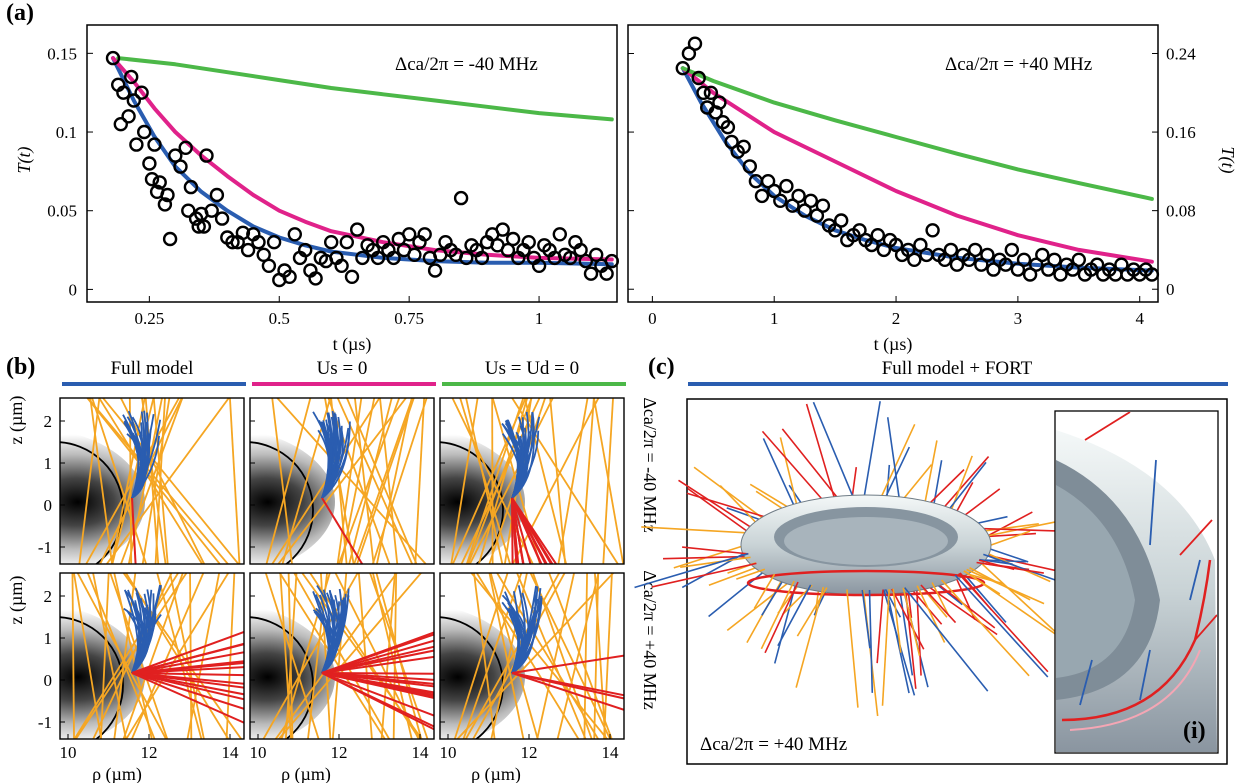 The image size is (1237, 783). Describe the element at coordinates (1181, 53) in the screenshot. I see `plot-a-right-ytick-label: 0.24` at that location.